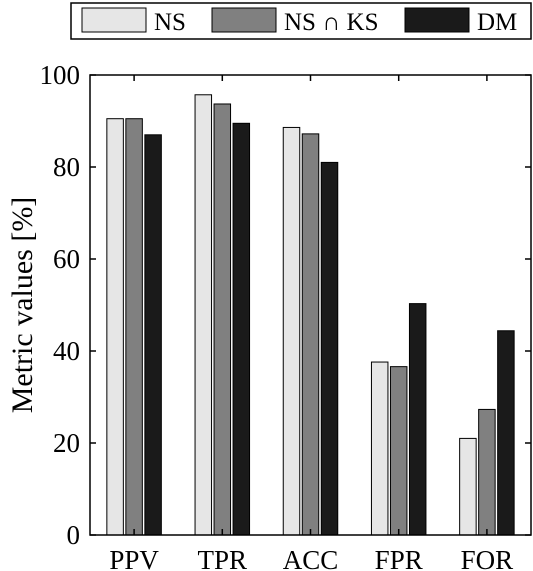 The height and width of the screenshot is (571, 533). I want to click on y-tick-label: 20, so click(66, 443).